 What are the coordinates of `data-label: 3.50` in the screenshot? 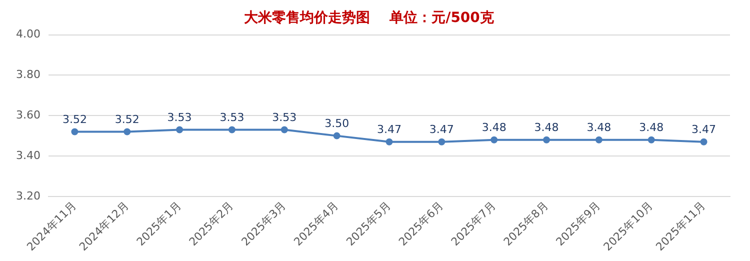 It's located at (337, 123).